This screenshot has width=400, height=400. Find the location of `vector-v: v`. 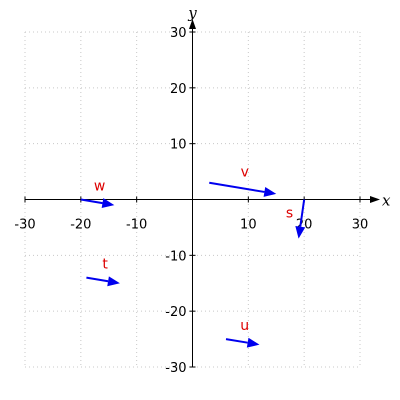

vector-v: v is located at coordinates (243, 180).